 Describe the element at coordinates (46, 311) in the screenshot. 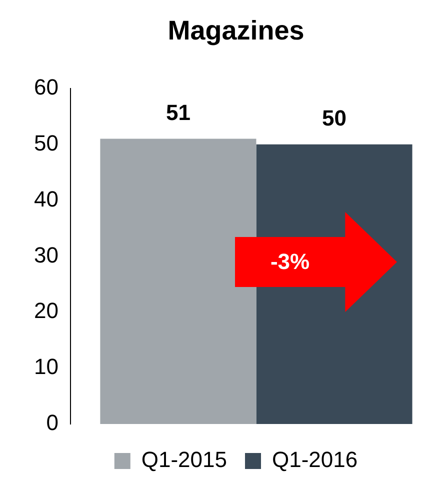

I see `y-tick-label: 20` at that location.